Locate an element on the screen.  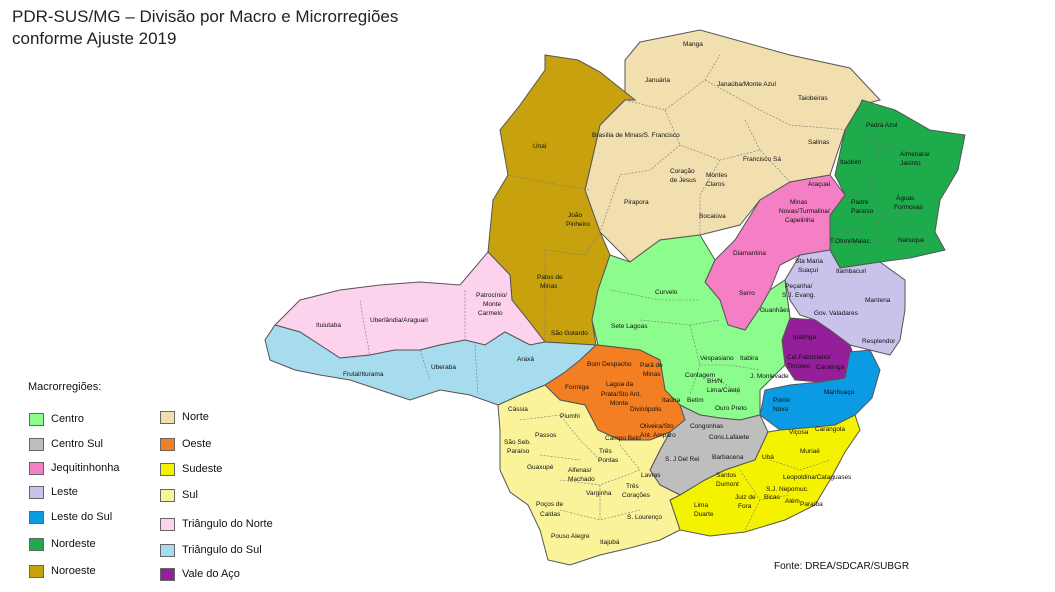
micro-borders-triangulos is located at coordinates (419, 343).